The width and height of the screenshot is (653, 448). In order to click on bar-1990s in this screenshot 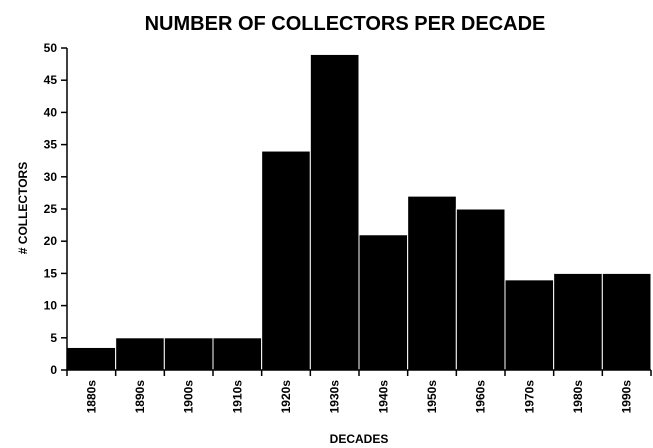, I will do `click(626, 321)`.